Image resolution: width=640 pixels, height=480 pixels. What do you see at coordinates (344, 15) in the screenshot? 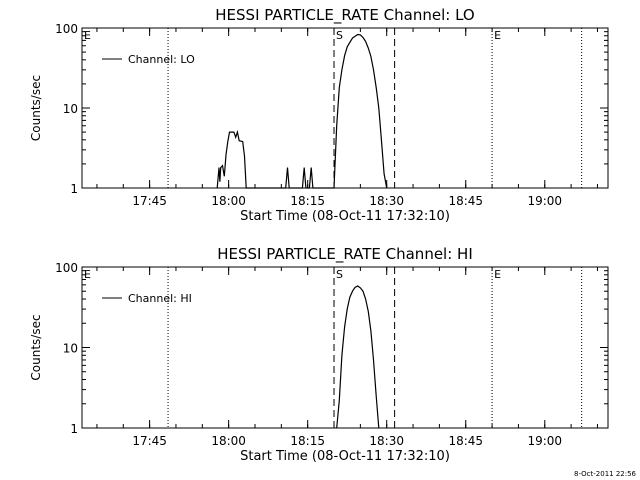
I see `chart-title: HESSI PARTICLE_RATE Channel: LO` at bounding box center [344, 15].